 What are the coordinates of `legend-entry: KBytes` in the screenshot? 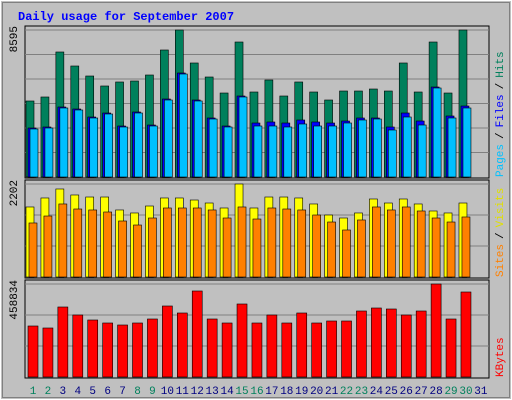 It's located at (501, 357).